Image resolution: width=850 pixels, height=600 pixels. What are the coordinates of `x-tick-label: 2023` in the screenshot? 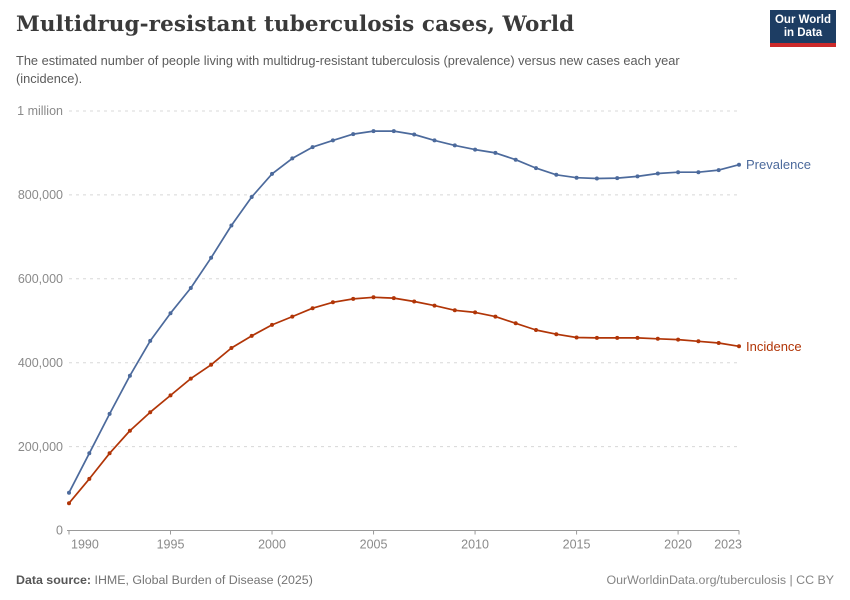 It's located at (728, 545).